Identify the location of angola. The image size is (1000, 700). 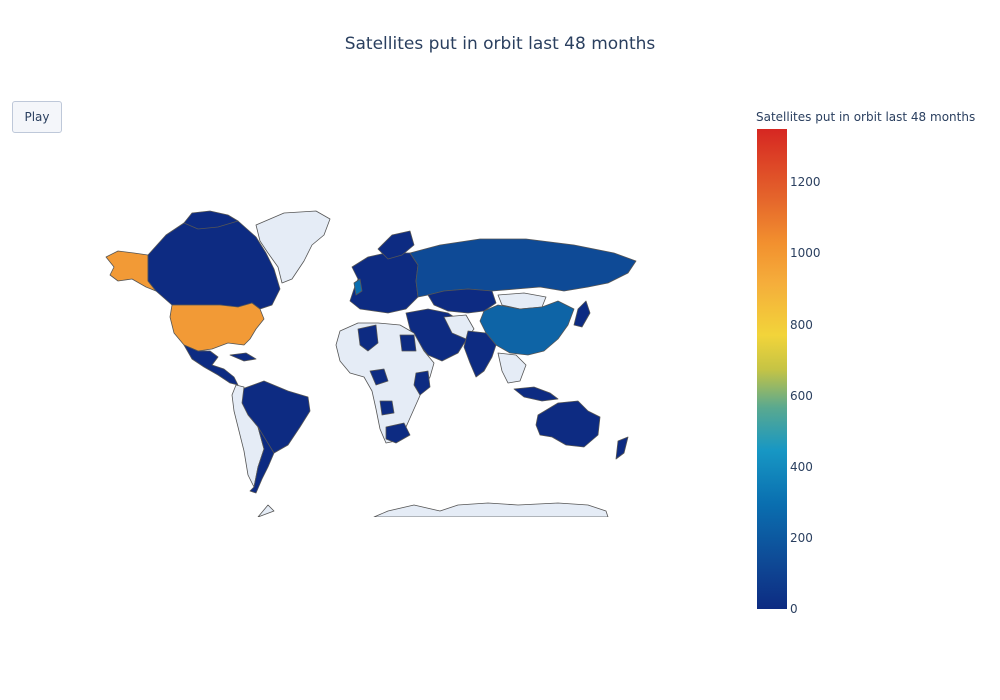
(387, 408).